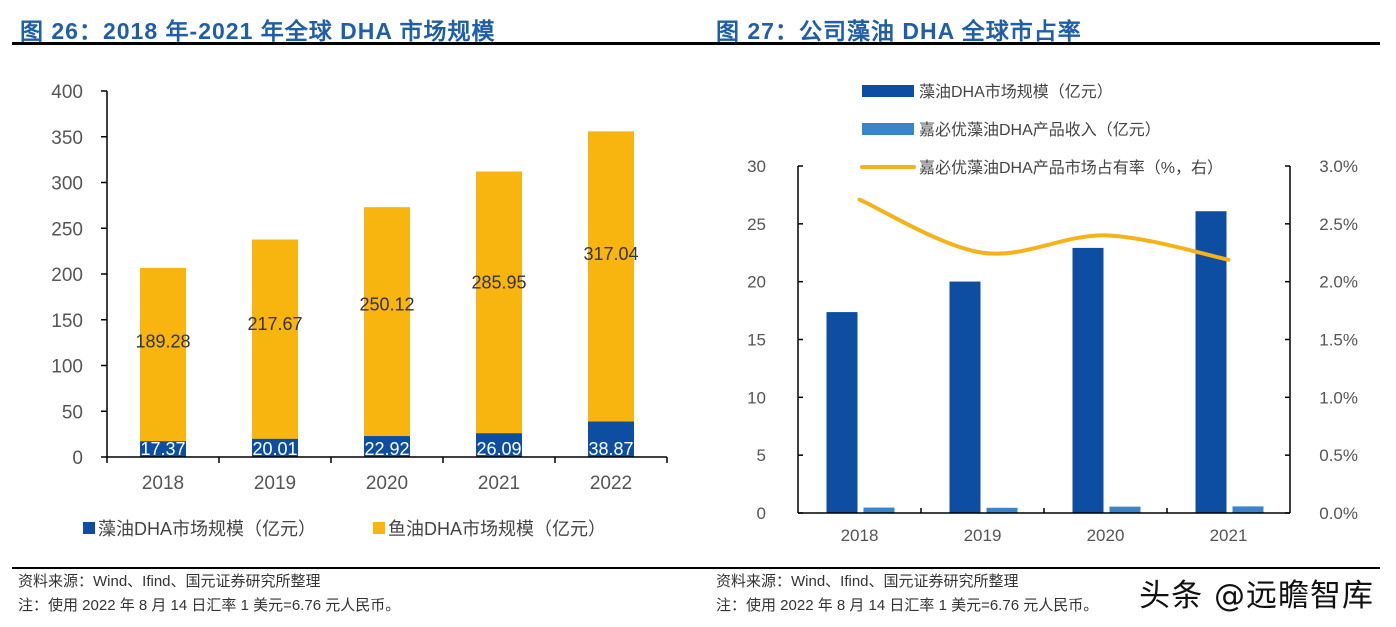 This screenshot has width=1396, height=627. I want to click on y-tick-label: 400, so click(67, 92).